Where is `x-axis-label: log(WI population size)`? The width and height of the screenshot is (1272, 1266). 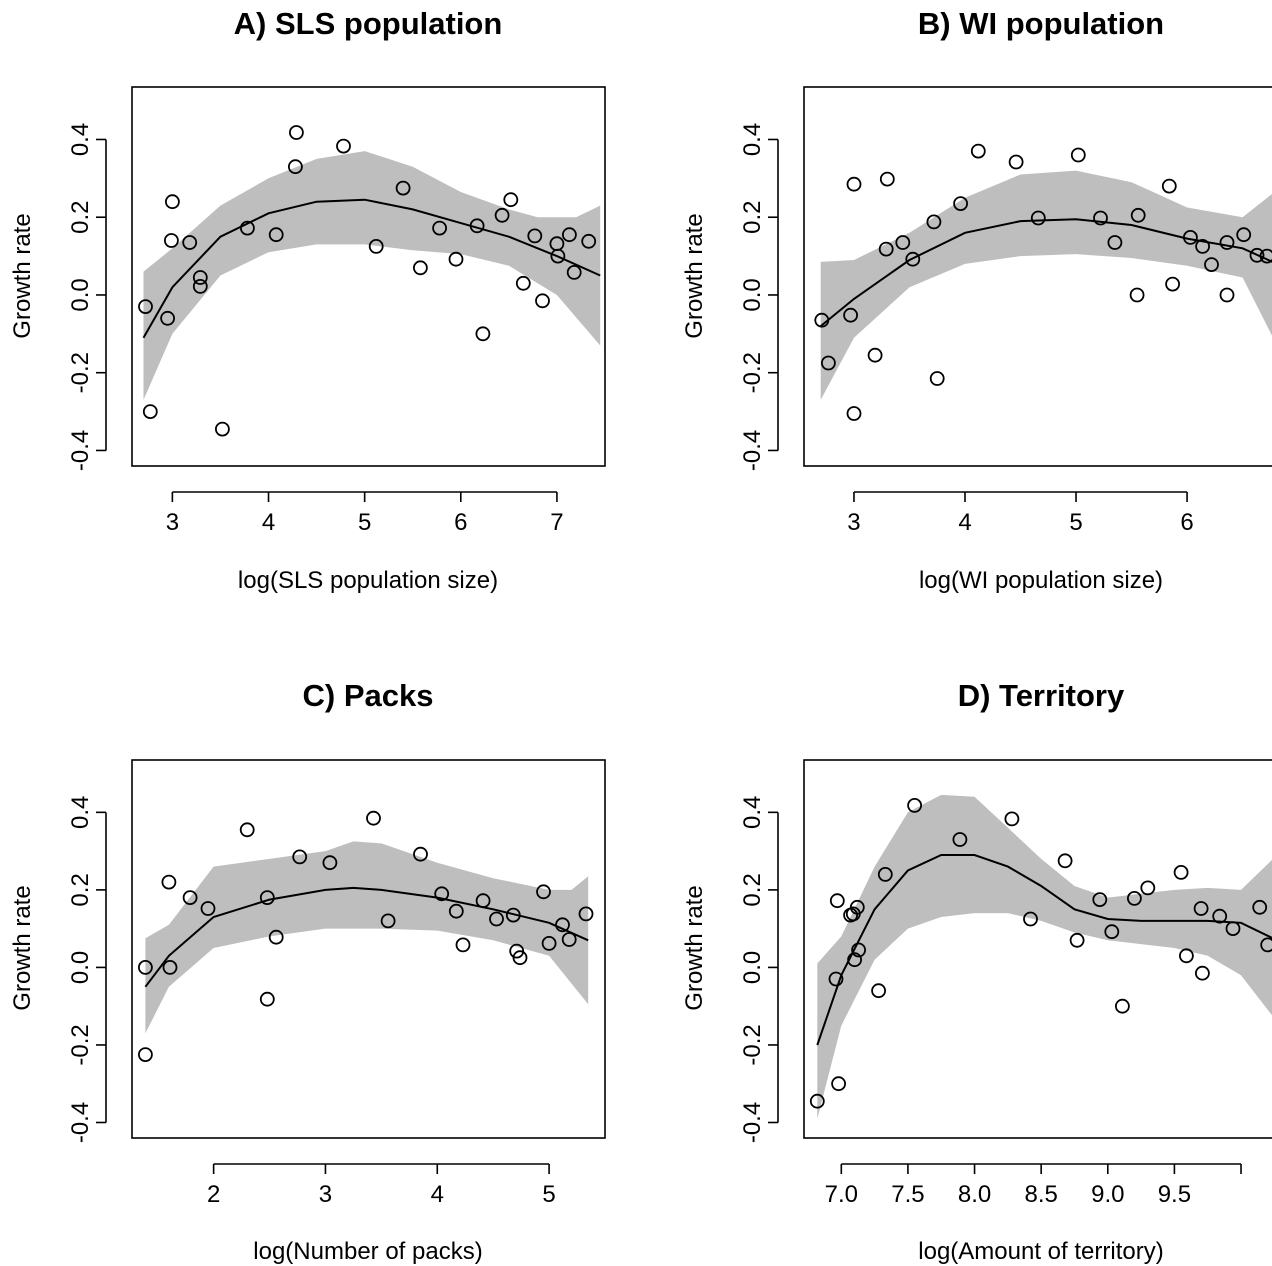 x-axis-label: log(WI population size) is located at coordinates (1041, 580).